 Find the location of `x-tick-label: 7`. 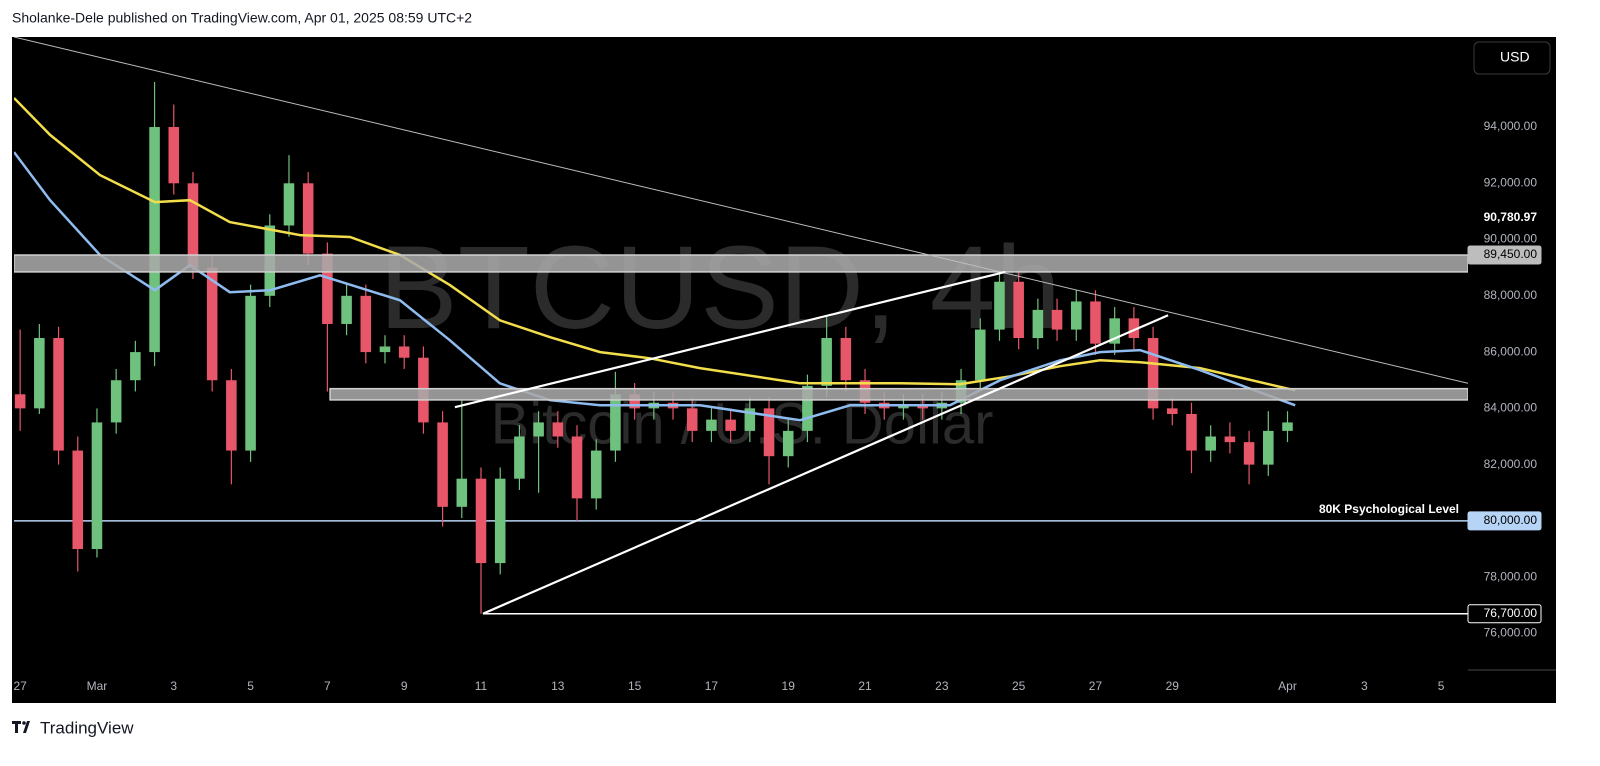

x-tick-label: 7 is located at coordinates (327, 686).